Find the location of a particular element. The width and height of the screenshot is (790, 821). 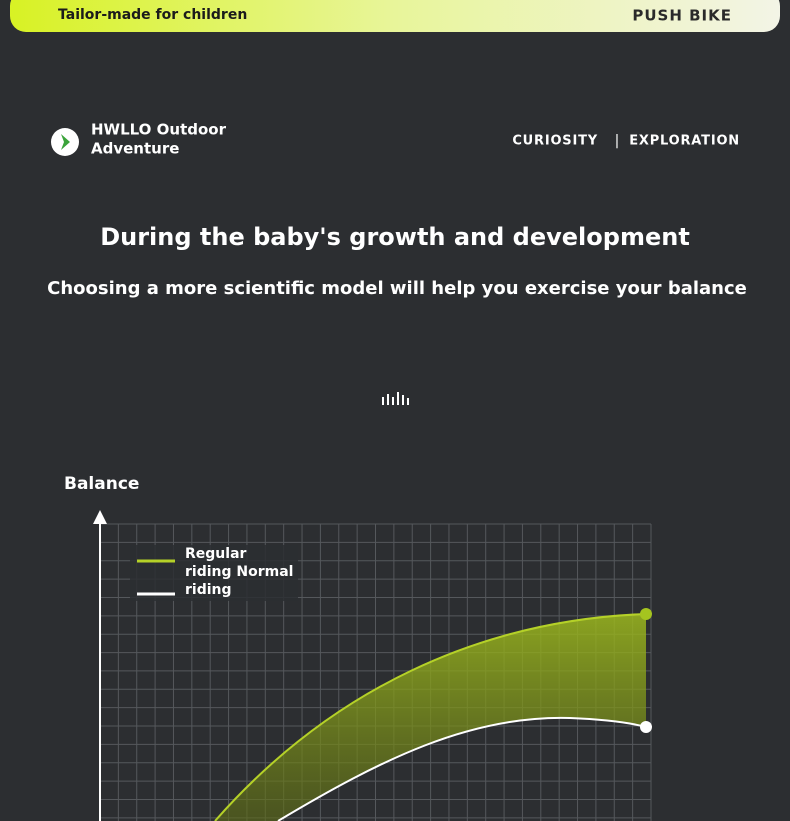

top-bar is located at coordinates (395, 16).